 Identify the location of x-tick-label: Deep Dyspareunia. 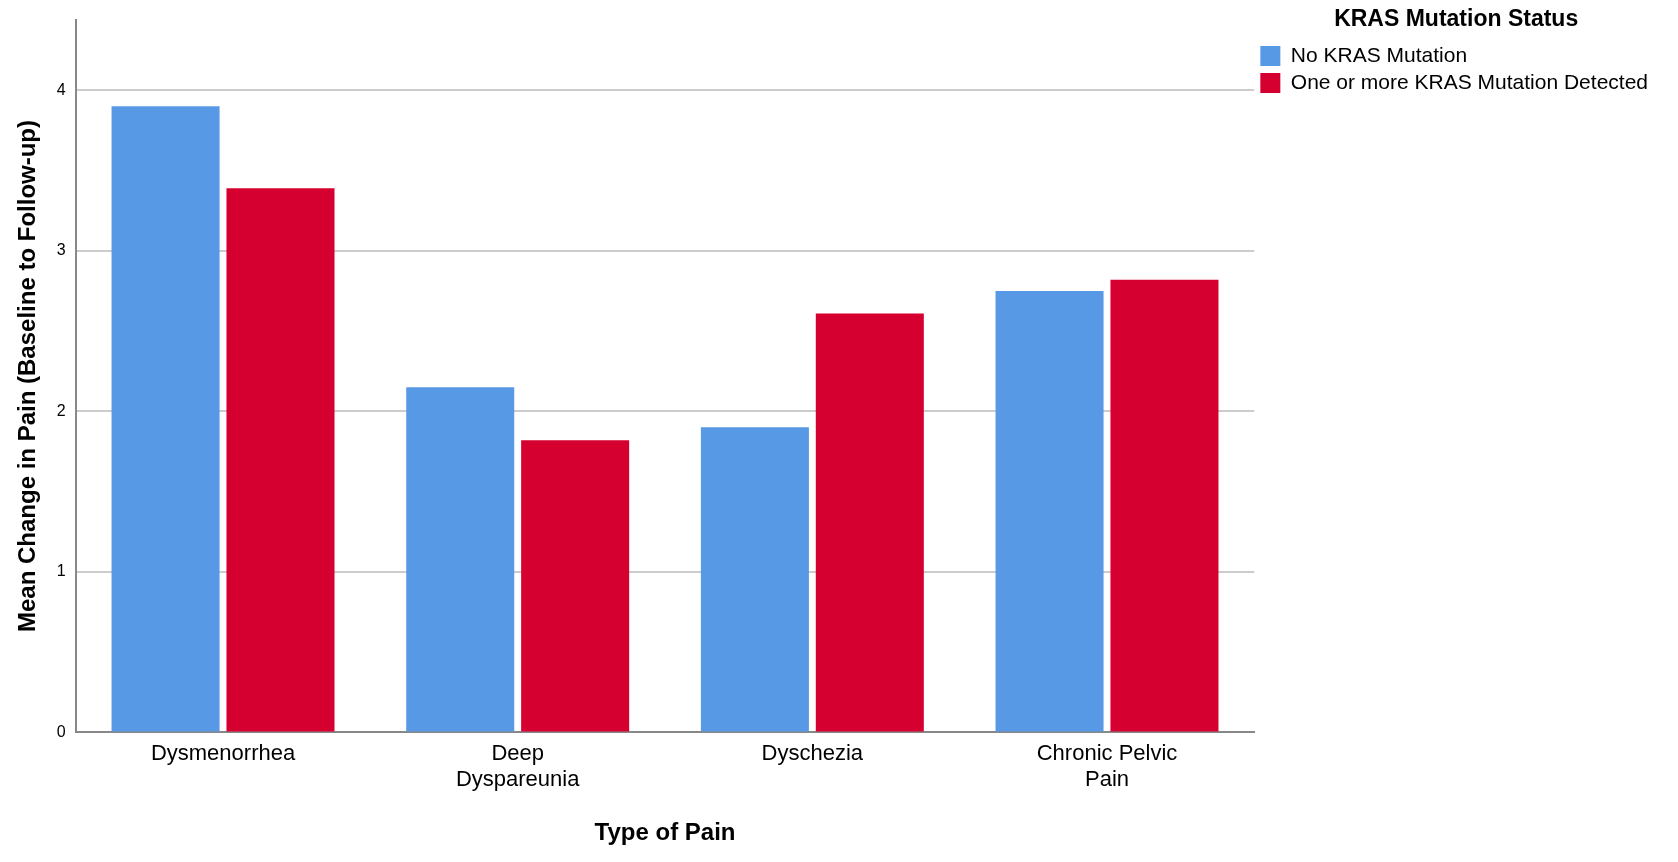
(518, 765).